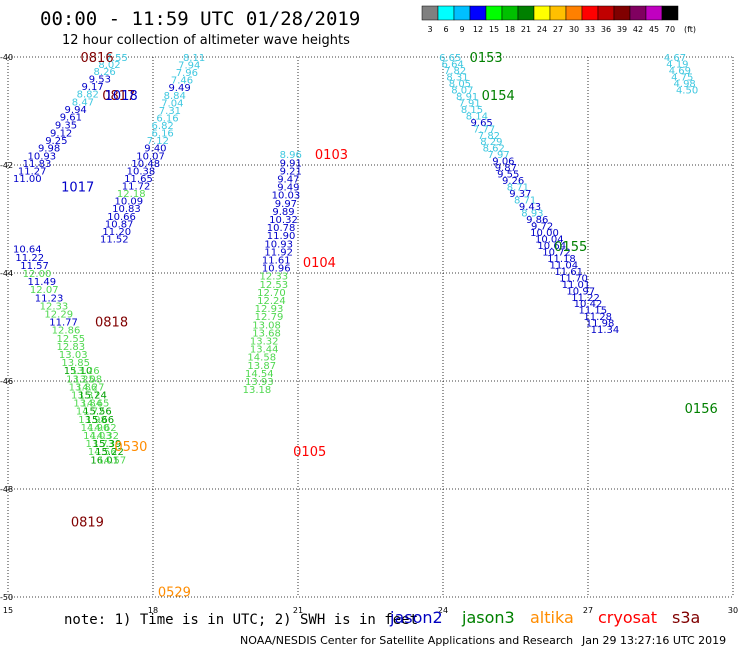  What do you see at coordinates (686, 617) in the screenshot?
I see `legend-s3a: s3a` at bounding box center [686, 617].